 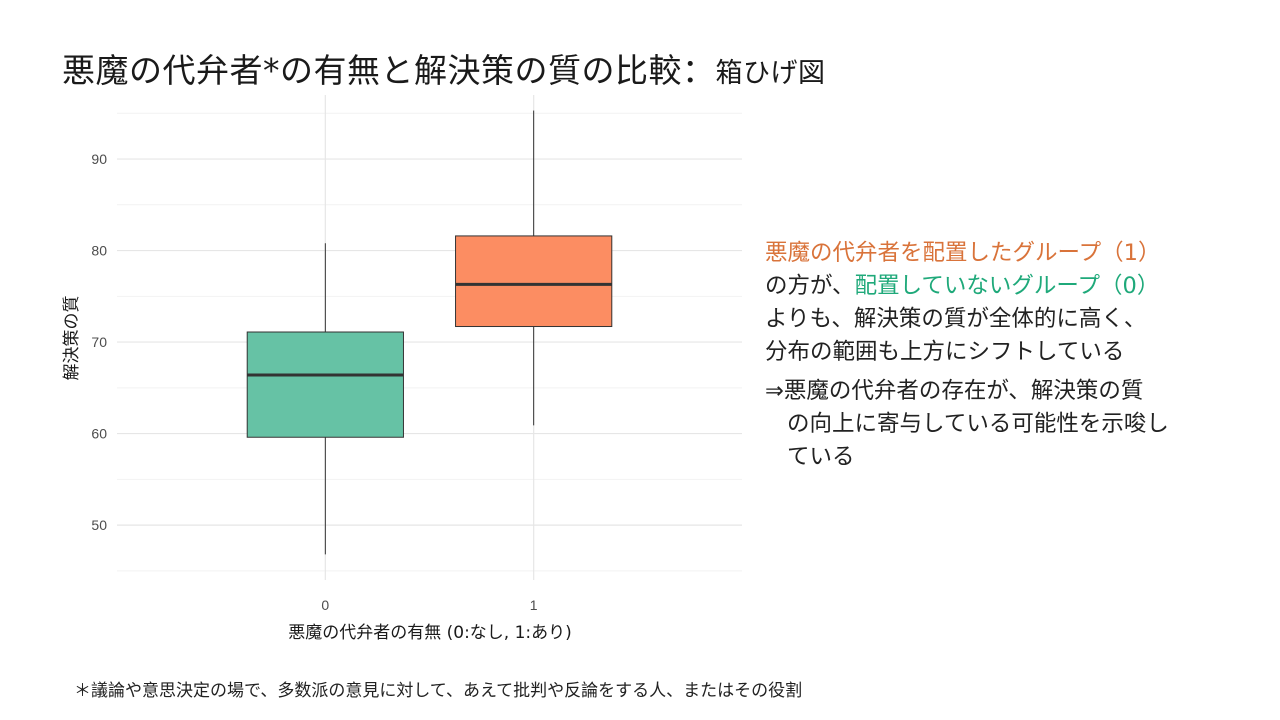 What do you see at coordinates (810, 286) in the screenshot?
I see `note-line2-prefix: の方が、` at bounding box center [810, 286].